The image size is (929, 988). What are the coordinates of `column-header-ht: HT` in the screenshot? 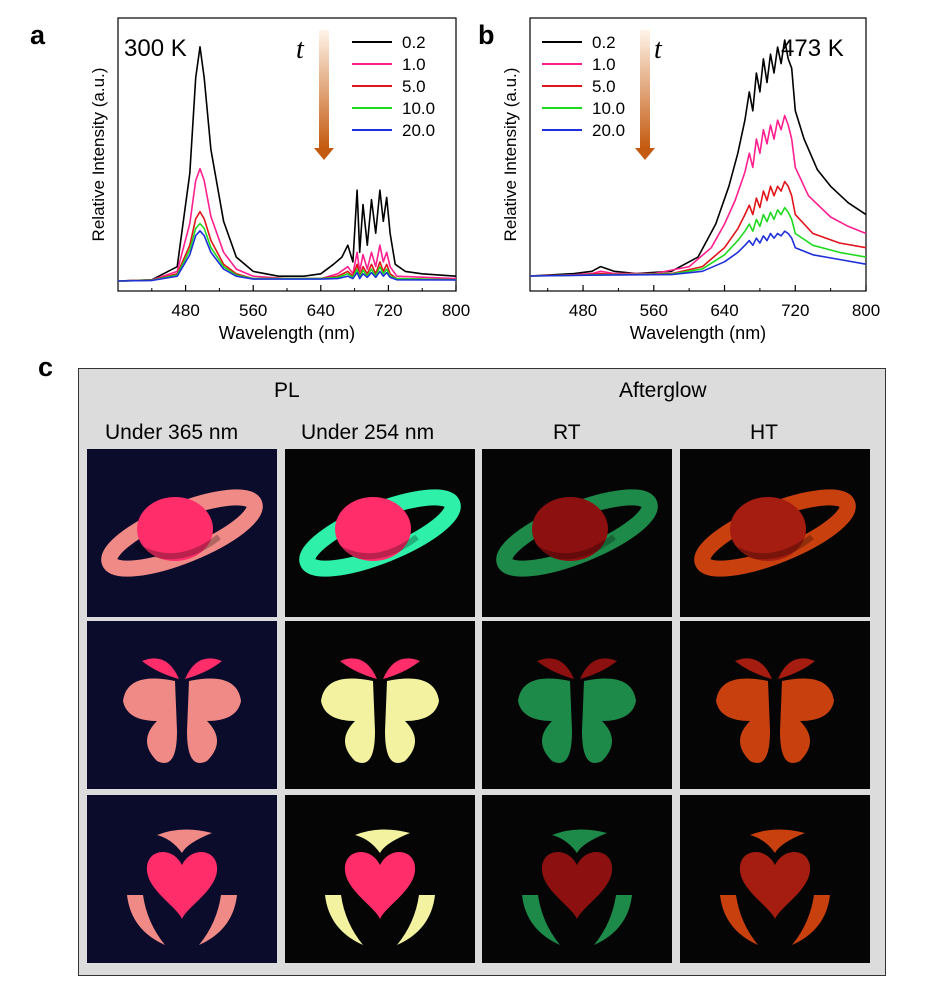 It's located at (764, 432).